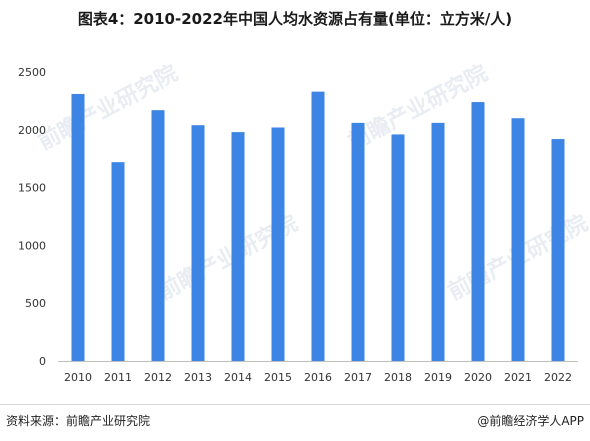 The image size is (590, 441). Describe the element at coordinates (530, 421) in the screenshot. I see `credit-note: @前瞻经济学人APP` at that location.